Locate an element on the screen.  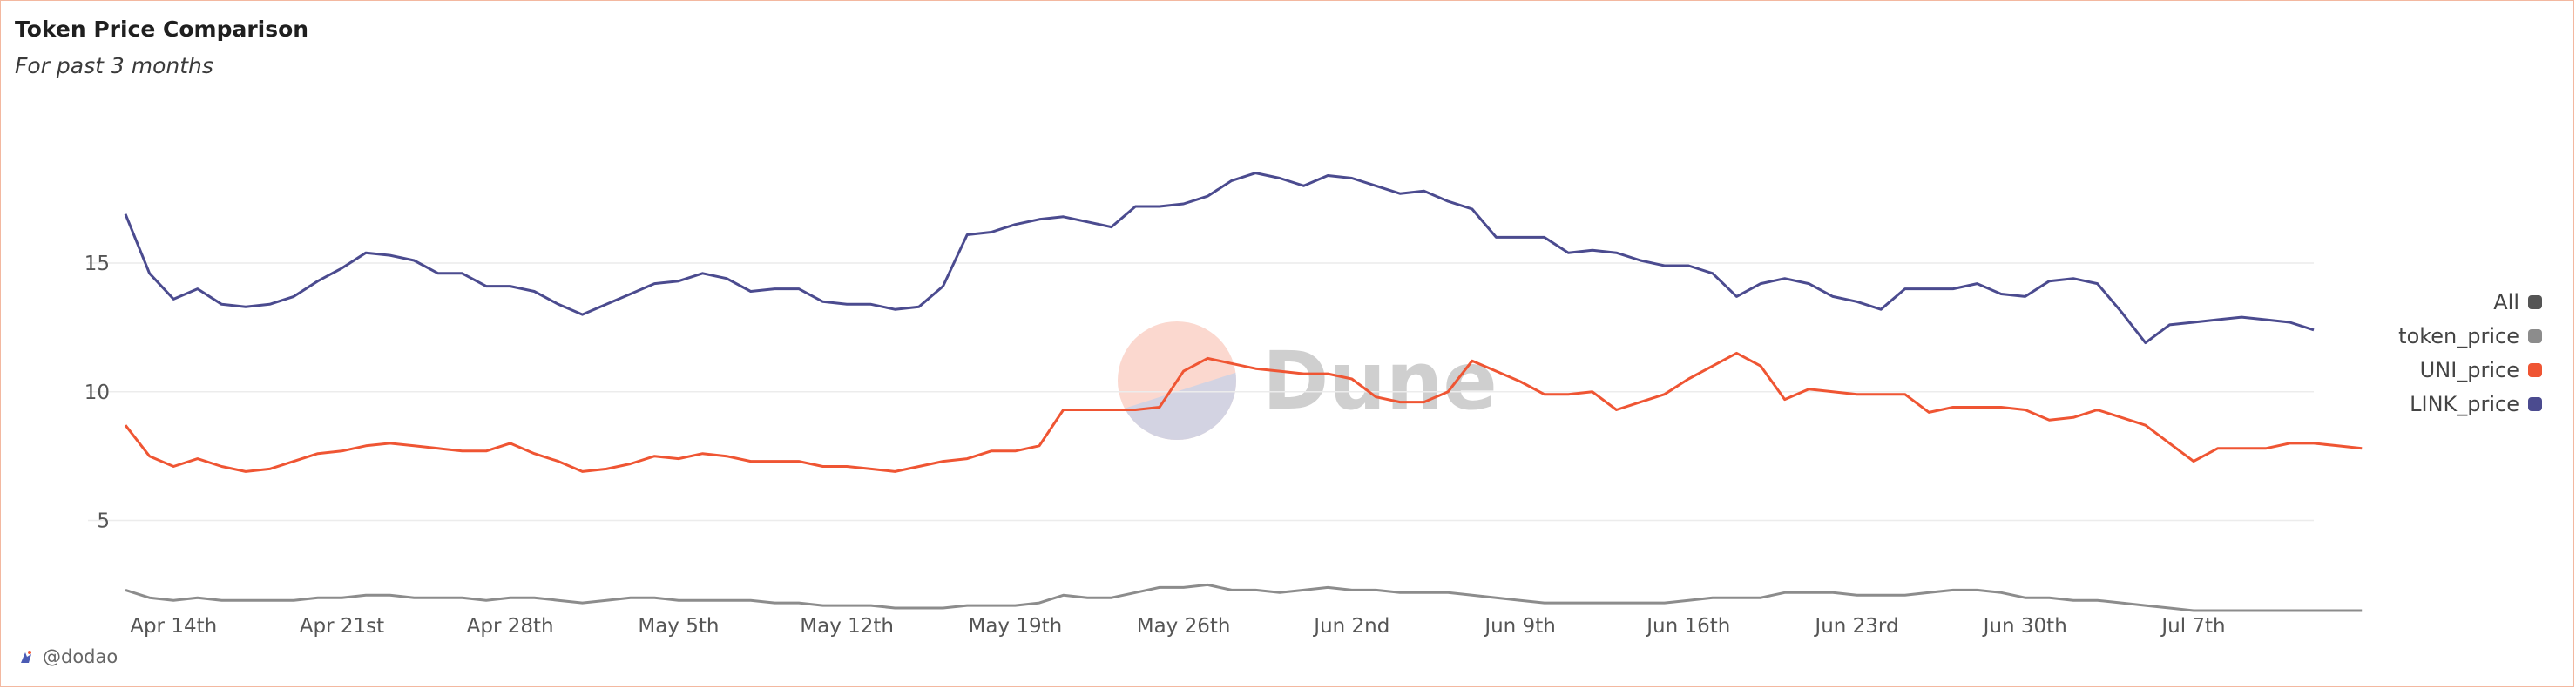
x-tick-label: Jun 2nd is located at coordinates (1350, 627).